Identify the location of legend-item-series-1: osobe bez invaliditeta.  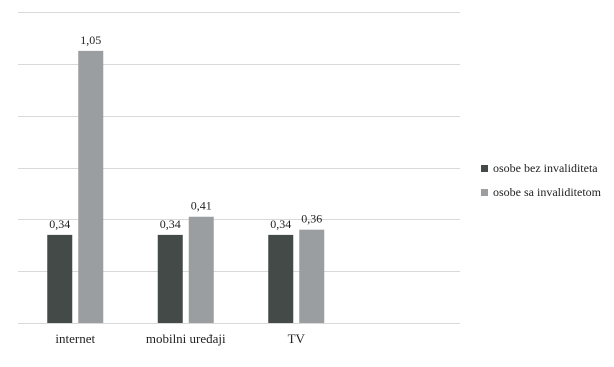
(541, 168).